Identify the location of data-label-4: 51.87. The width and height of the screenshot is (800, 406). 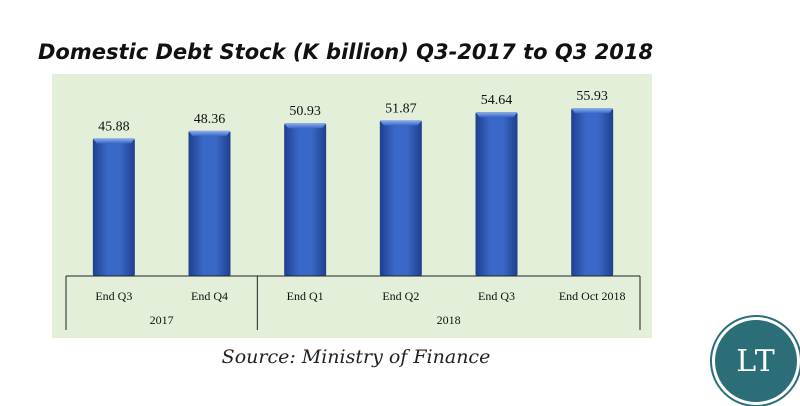
(401, 108).